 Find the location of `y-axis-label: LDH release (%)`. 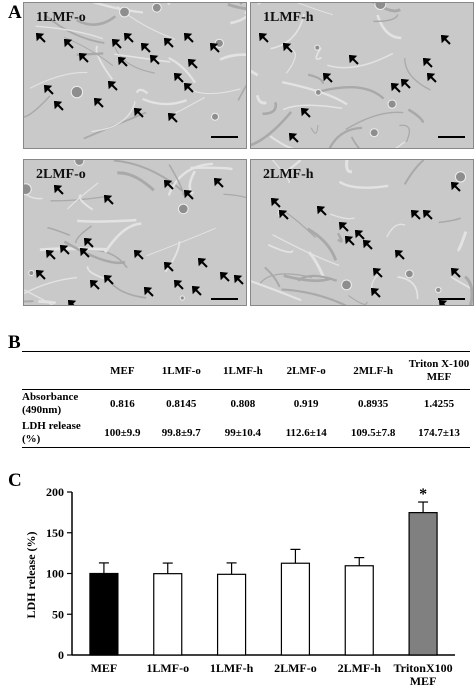

y-axis-label: LDH release (%) is located at coordinates (31, 574).